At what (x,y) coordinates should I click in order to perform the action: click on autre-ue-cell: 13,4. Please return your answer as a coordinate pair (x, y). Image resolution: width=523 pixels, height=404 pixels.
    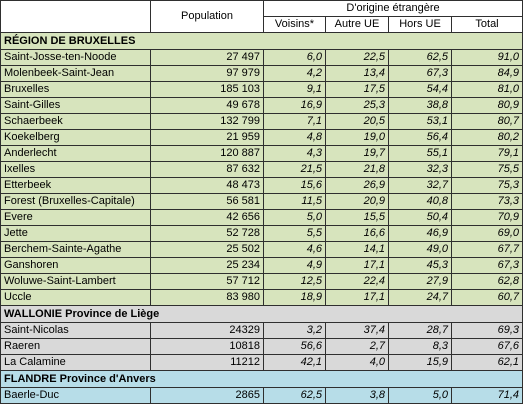
    Looking at the image, I should click on (357, 73).